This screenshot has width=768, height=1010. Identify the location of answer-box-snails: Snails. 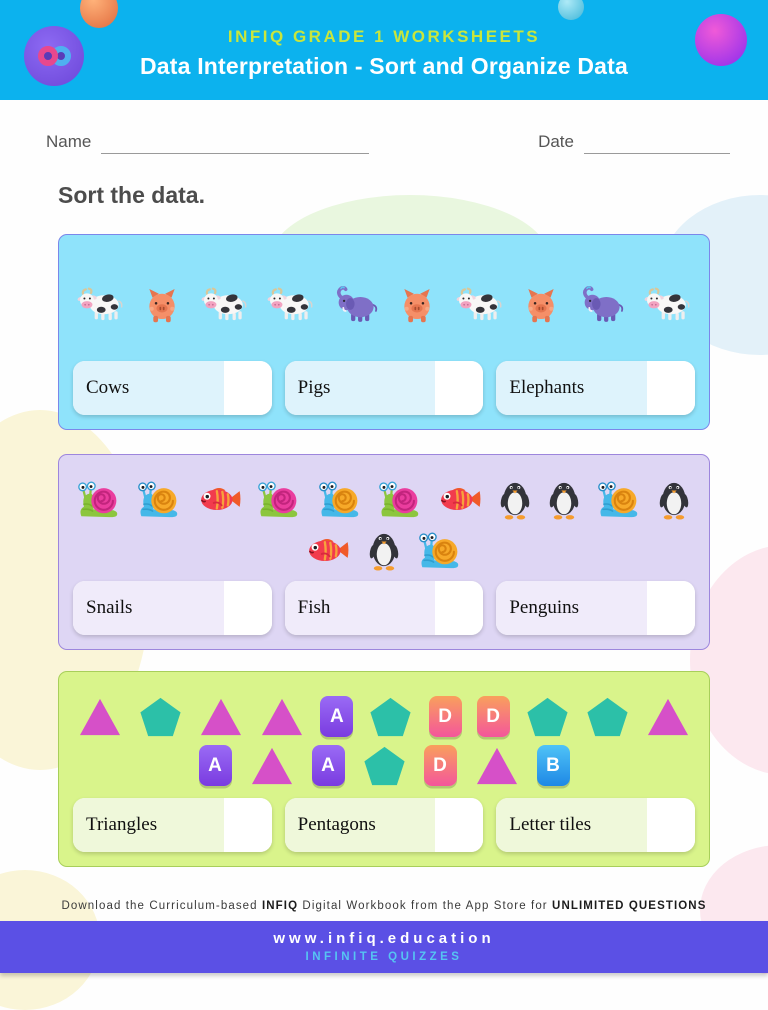
(172, 608).